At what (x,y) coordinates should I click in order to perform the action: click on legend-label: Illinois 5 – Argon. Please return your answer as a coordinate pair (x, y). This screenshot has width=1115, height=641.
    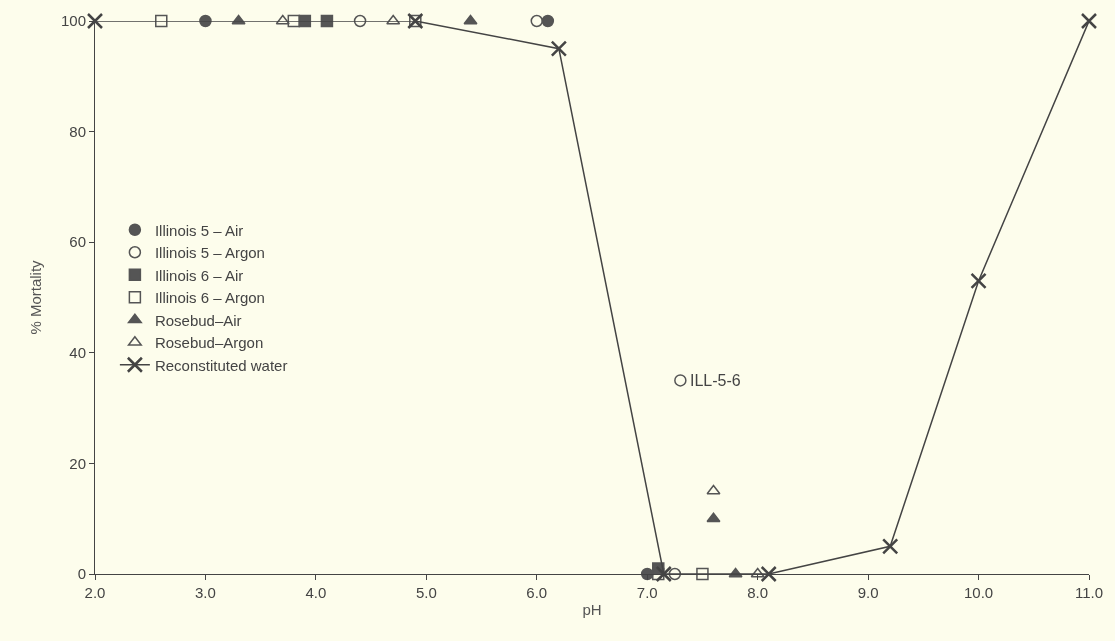
    Looking at the image, I should click on (209, 253).